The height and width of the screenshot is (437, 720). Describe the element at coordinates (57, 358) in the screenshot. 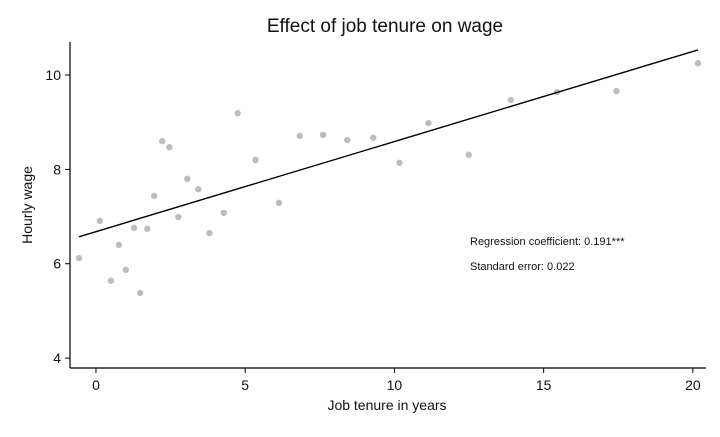

I see `y-tick-label: 4` at that location.